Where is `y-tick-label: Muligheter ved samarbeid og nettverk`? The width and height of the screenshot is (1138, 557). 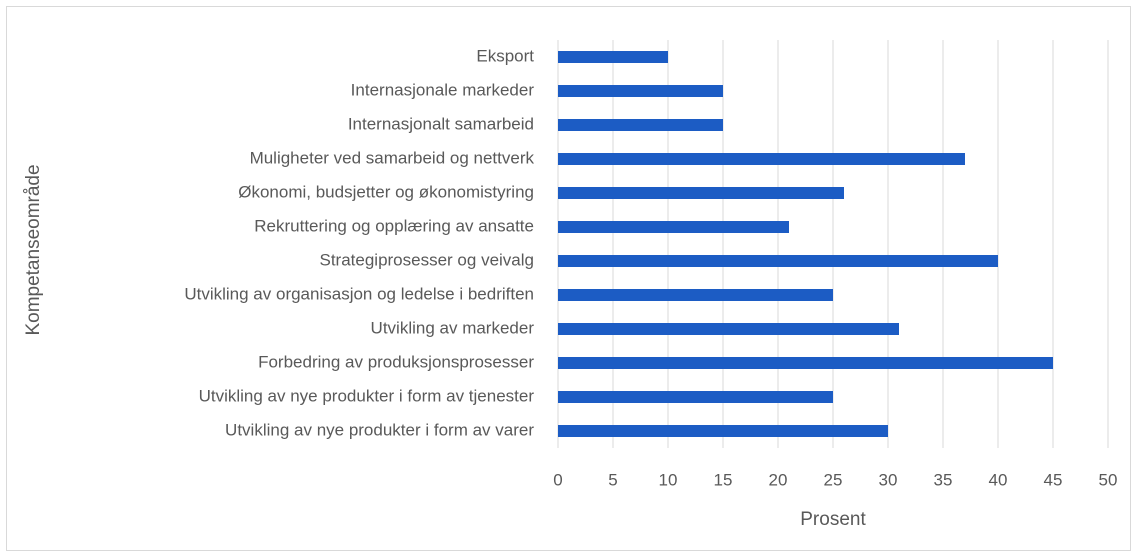 y-tick-label: Muligheter ved samarbeid og nettverk is located at coordinates (392, 157).